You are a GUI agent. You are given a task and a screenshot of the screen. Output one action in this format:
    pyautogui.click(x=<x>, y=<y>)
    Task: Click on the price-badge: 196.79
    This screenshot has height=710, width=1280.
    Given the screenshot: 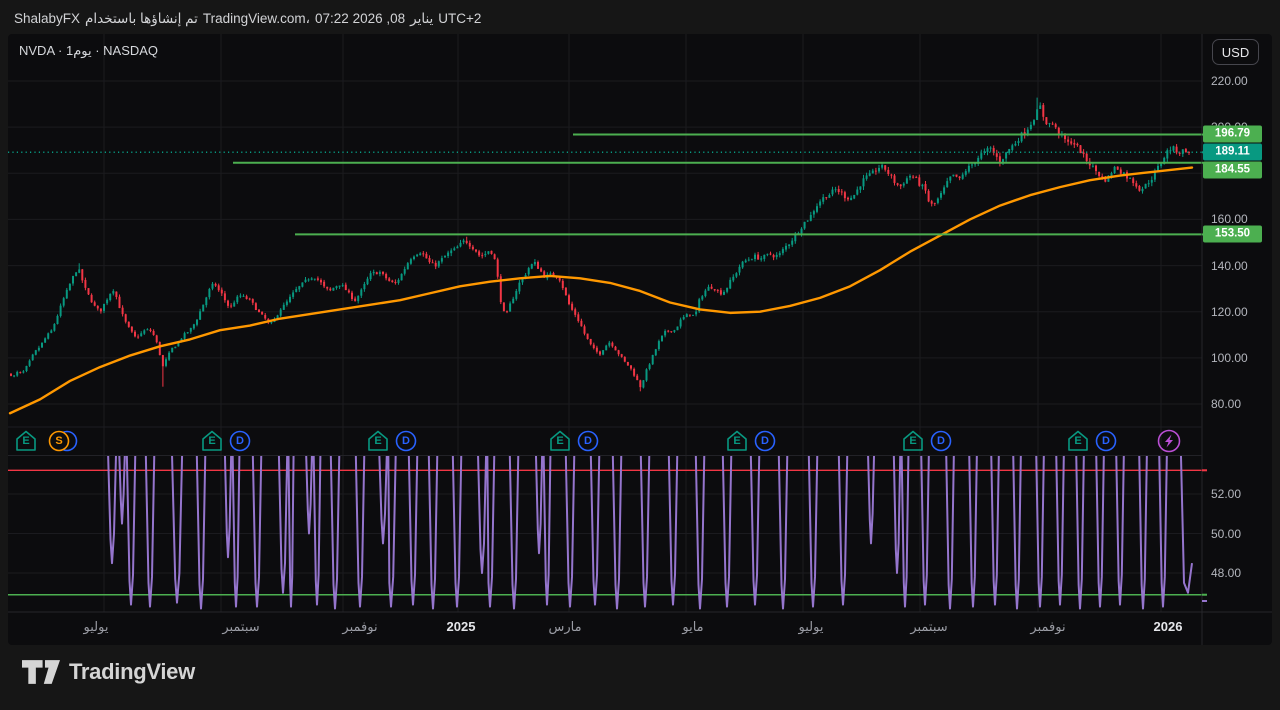 What is the action you would take?
    pyautogui.click(x=1232, y=134)
    